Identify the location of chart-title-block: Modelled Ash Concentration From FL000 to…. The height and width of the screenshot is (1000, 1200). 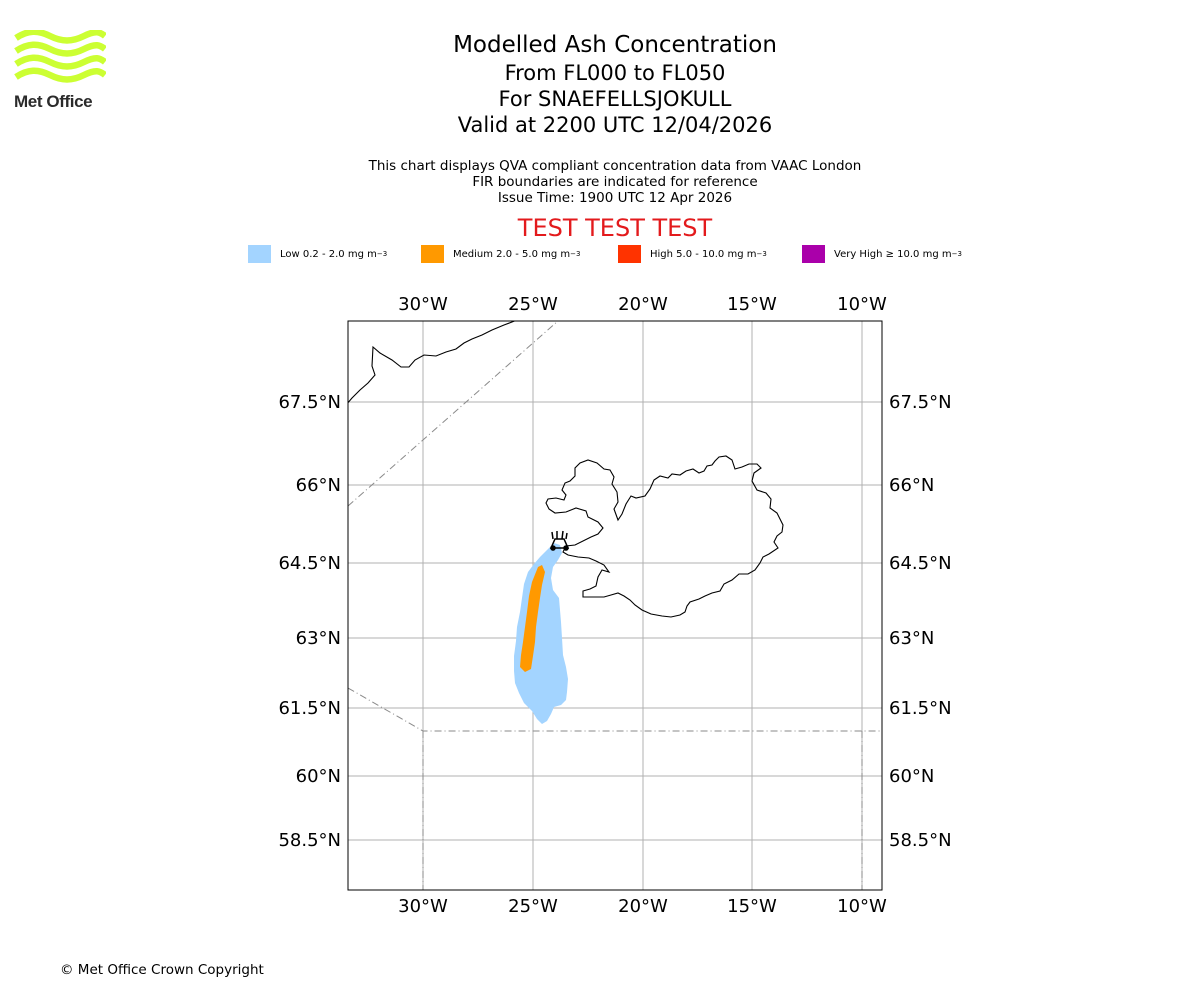
(615, 84).